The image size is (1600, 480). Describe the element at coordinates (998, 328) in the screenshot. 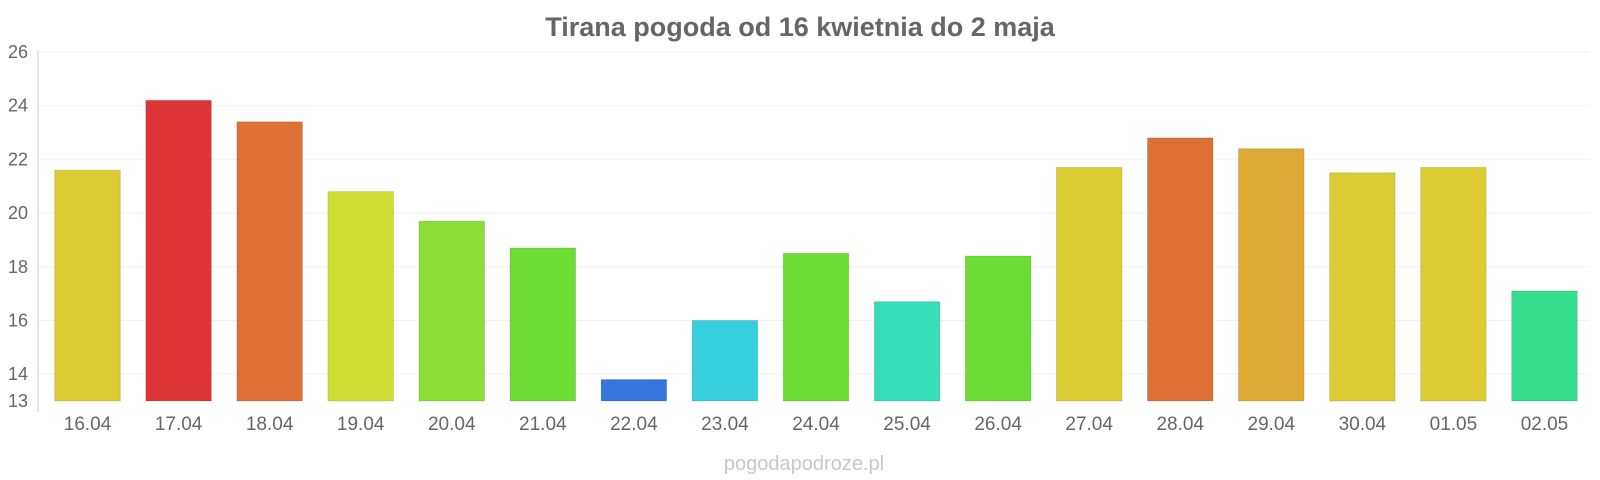

I see `bar-26.04` at that location.